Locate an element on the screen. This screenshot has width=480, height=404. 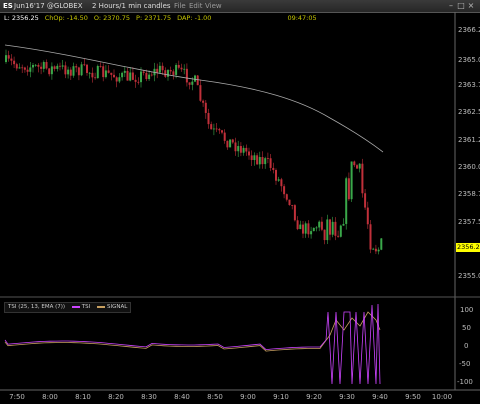
price-tick: 2363.7 is located at coordinates (469, 85).